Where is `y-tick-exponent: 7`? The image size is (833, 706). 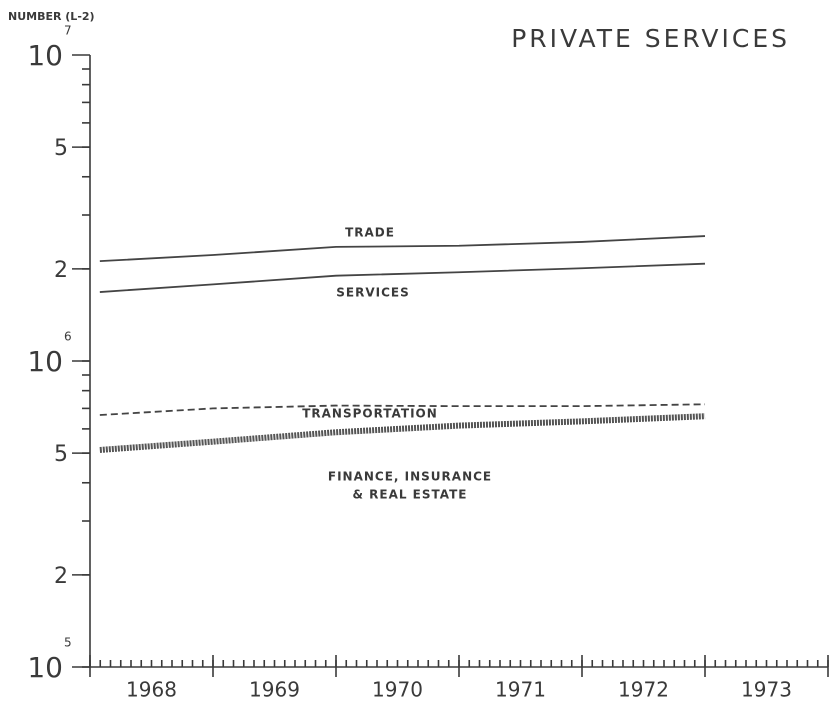 y-tick-exponent: 7 is located at coordinates (68, 31).